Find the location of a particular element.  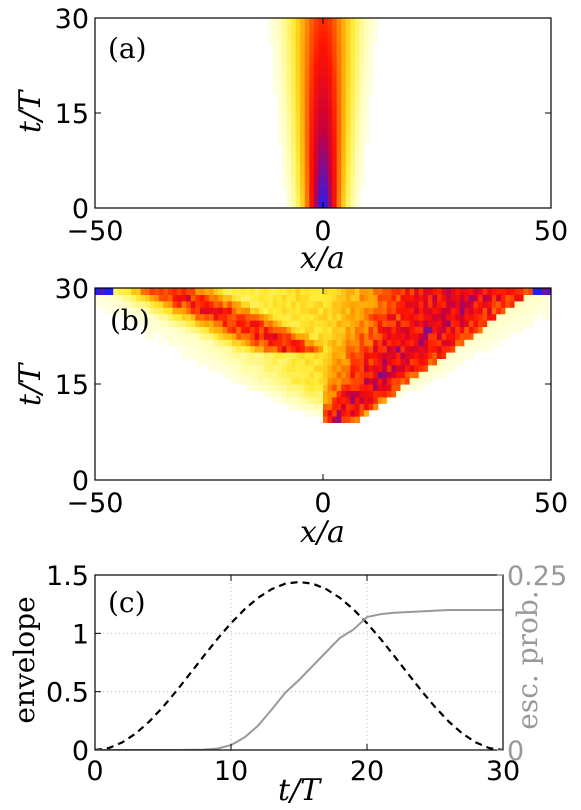

xlabel-a: x/a is located at coordinates (322, 258).